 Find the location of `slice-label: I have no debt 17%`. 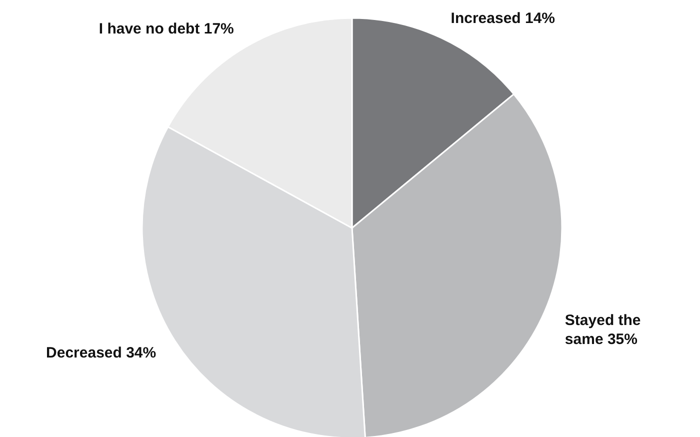

slice-label: I have no debt 17% is located at coordinates (166, 29).